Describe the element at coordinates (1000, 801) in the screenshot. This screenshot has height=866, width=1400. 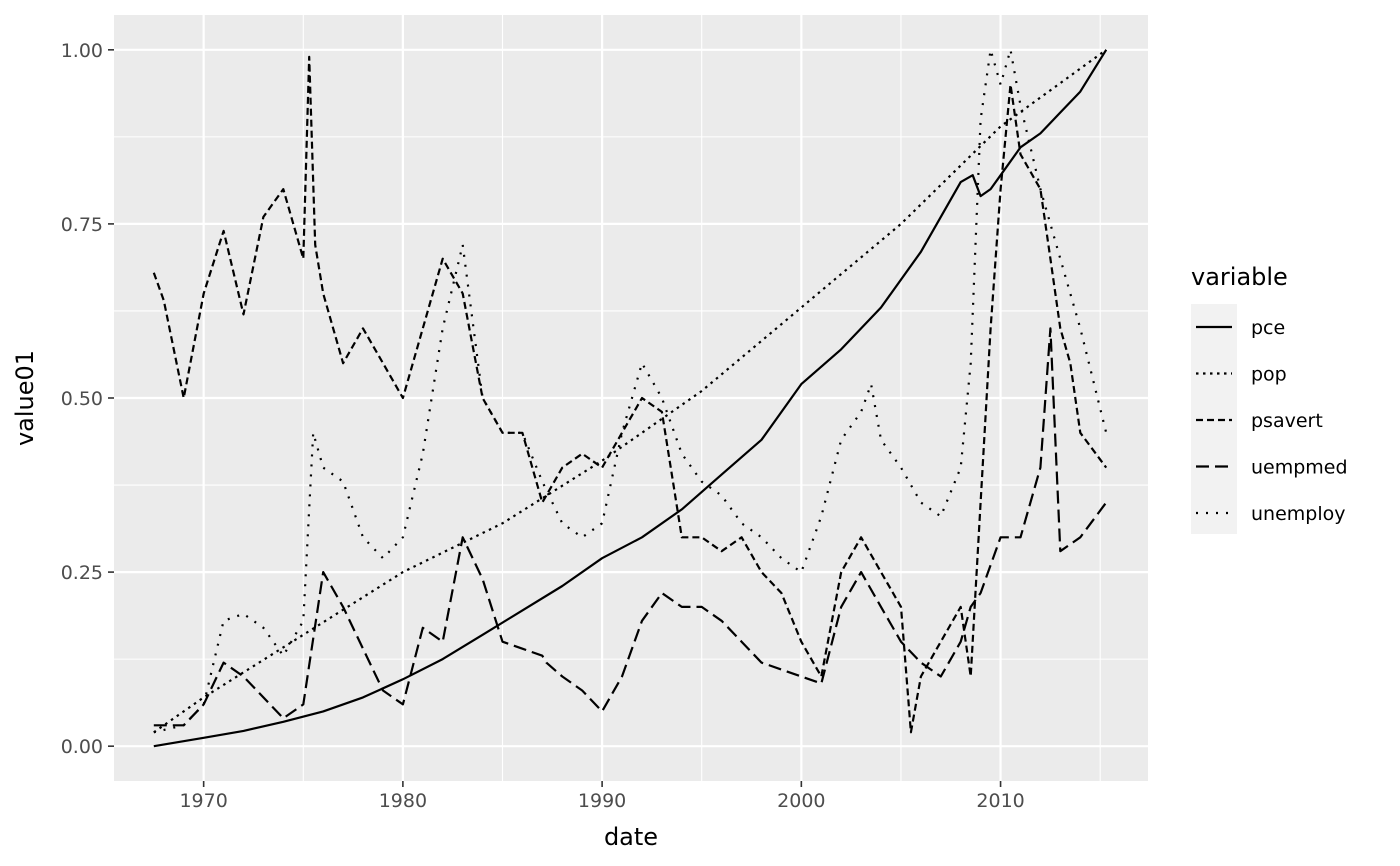
I see `x-tick-label-4: 2010` at that location.